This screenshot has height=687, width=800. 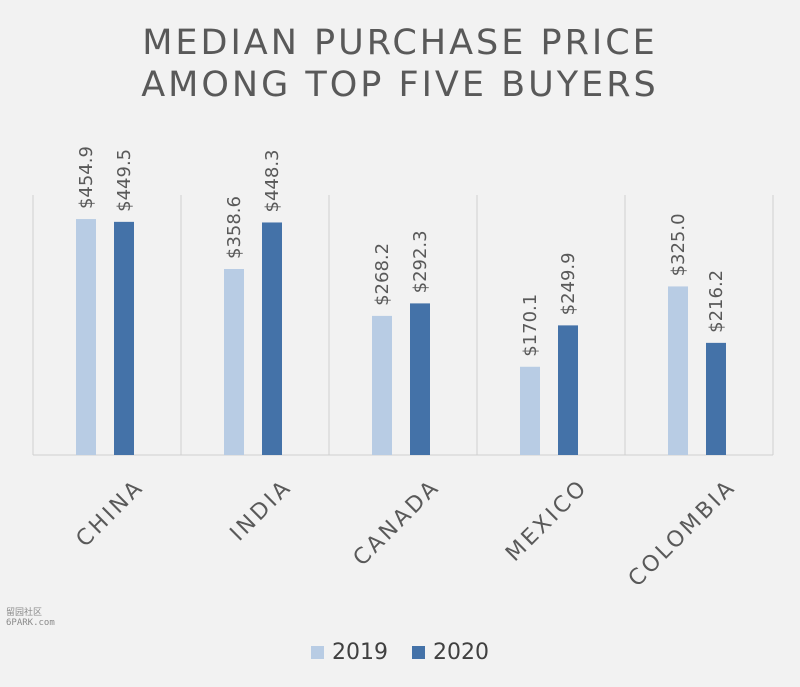 What do you see at coordinates (400, 43) in the screenshot?
I see `chart-title-line-1: MEDIAN PURCHASE PRICE` at bounding box center [400, 43].